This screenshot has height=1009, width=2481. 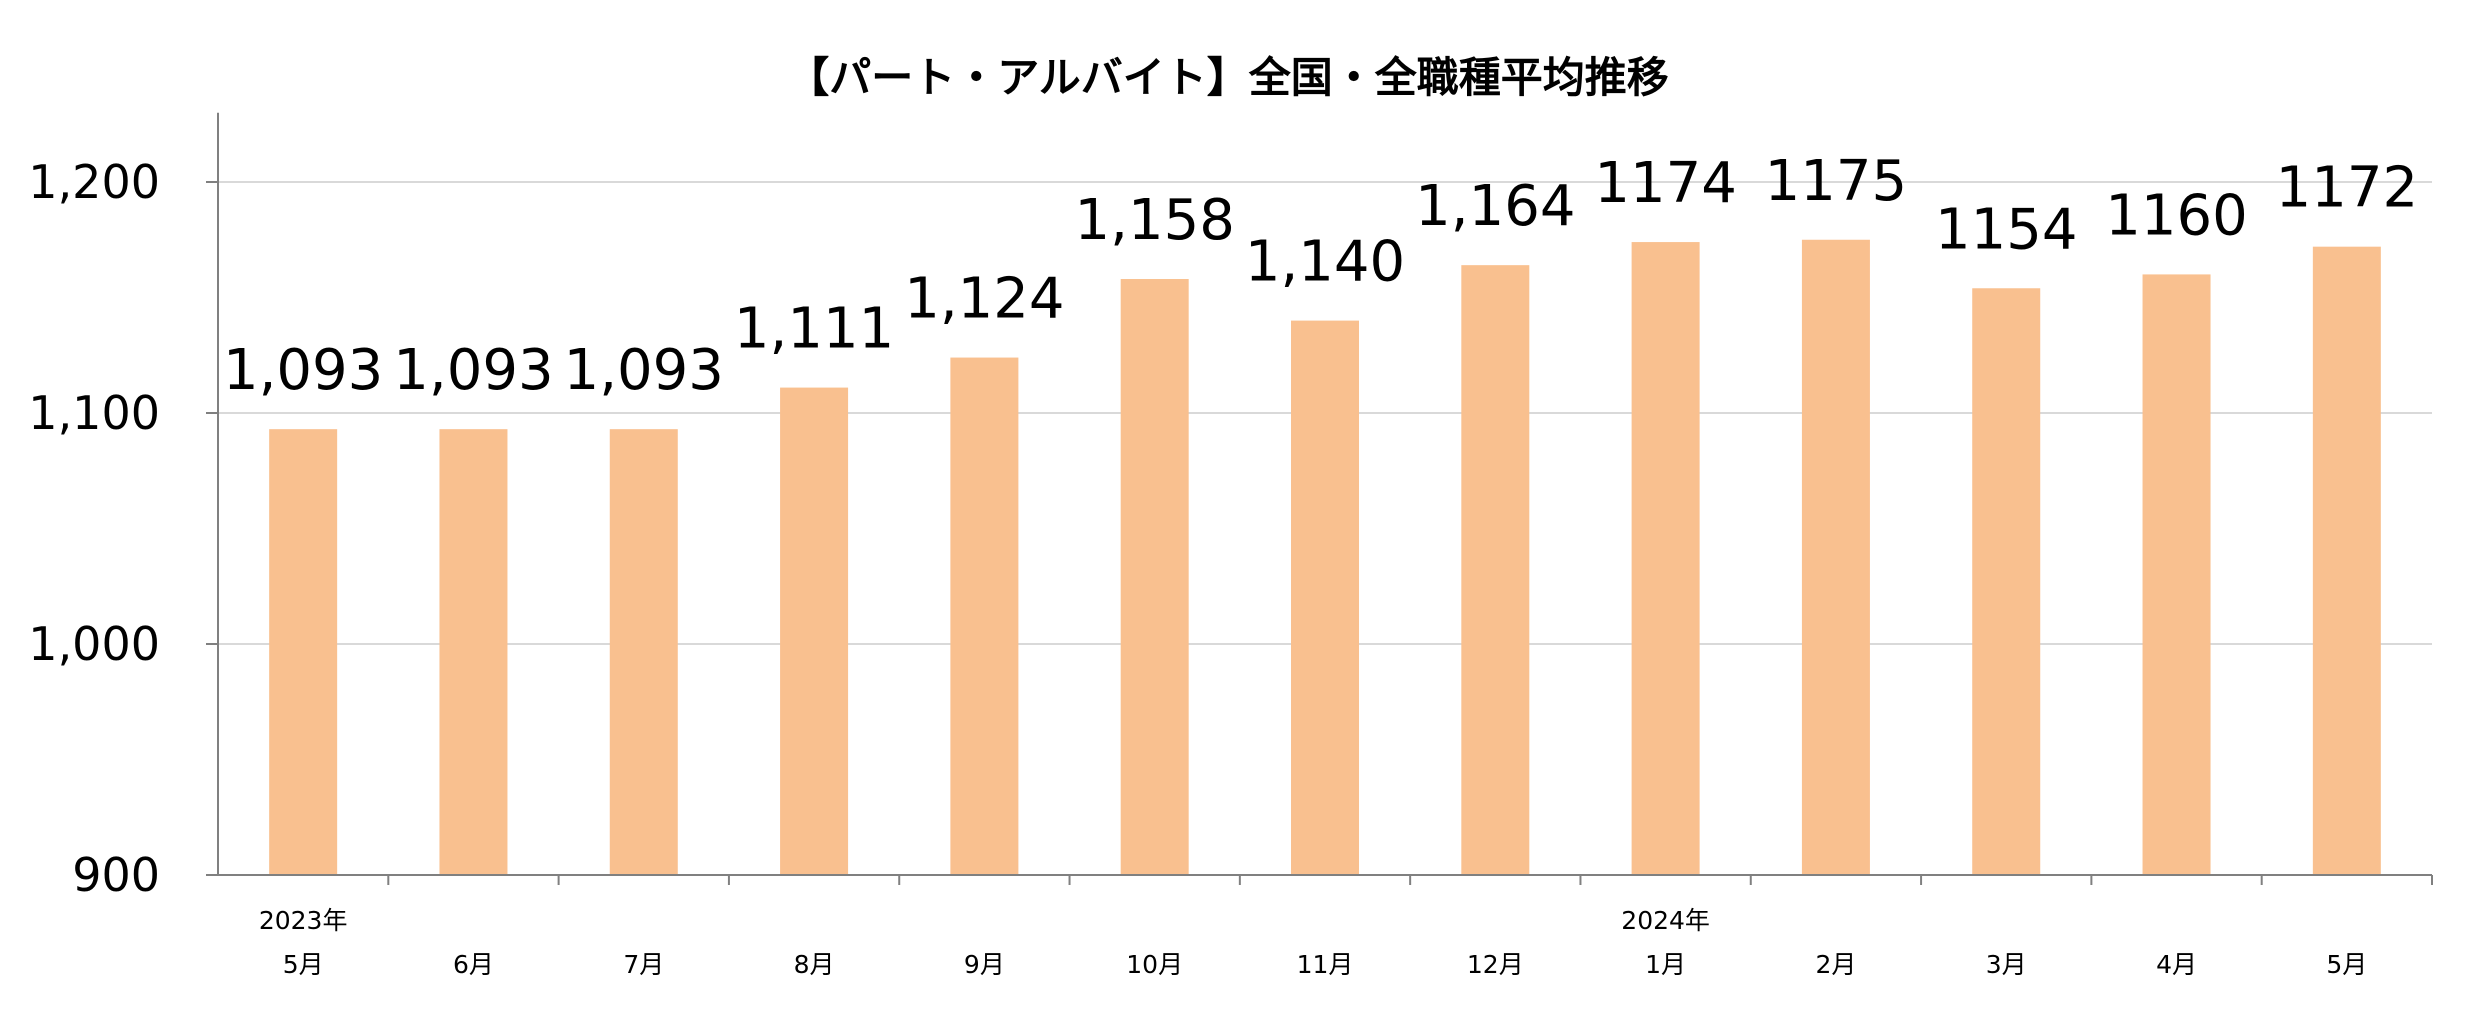 I want to click on x-year-label: 2024年, so click(x=1665, y=920).